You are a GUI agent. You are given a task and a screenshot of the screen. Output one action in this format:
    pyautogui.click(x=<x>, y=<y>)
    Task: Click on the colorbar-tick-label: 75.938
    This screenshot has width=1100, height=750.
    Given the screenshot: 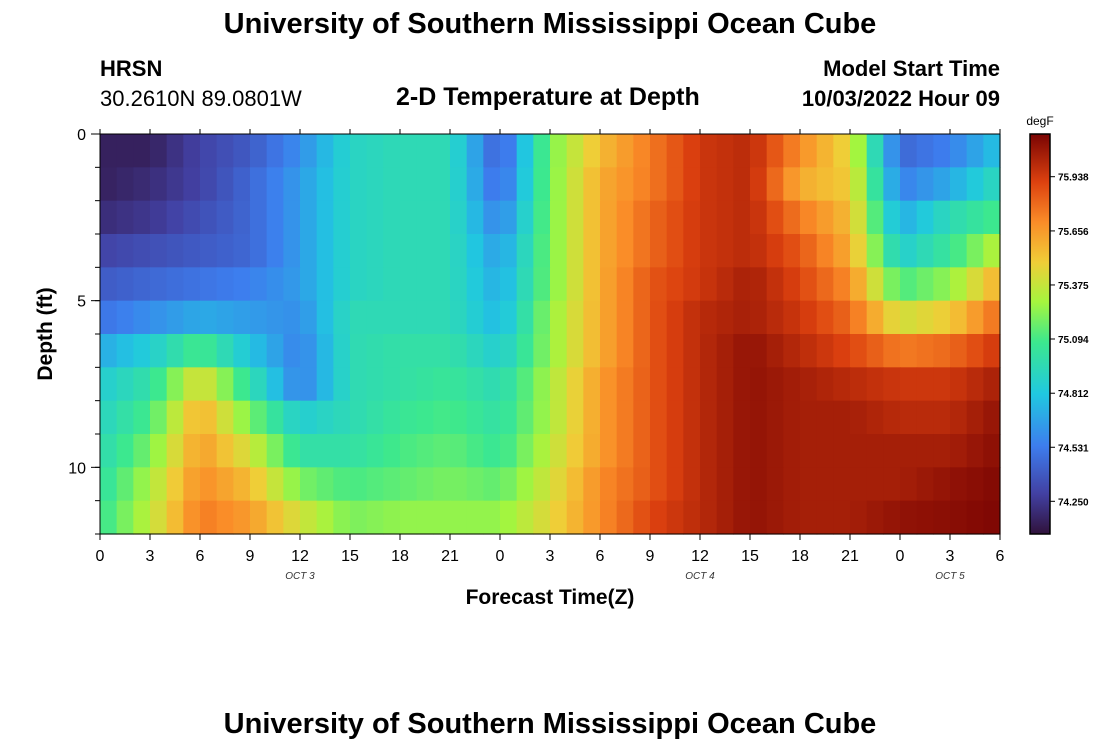 What is the action you would take?
    pyautogui.click(x=1073, y=178)
    